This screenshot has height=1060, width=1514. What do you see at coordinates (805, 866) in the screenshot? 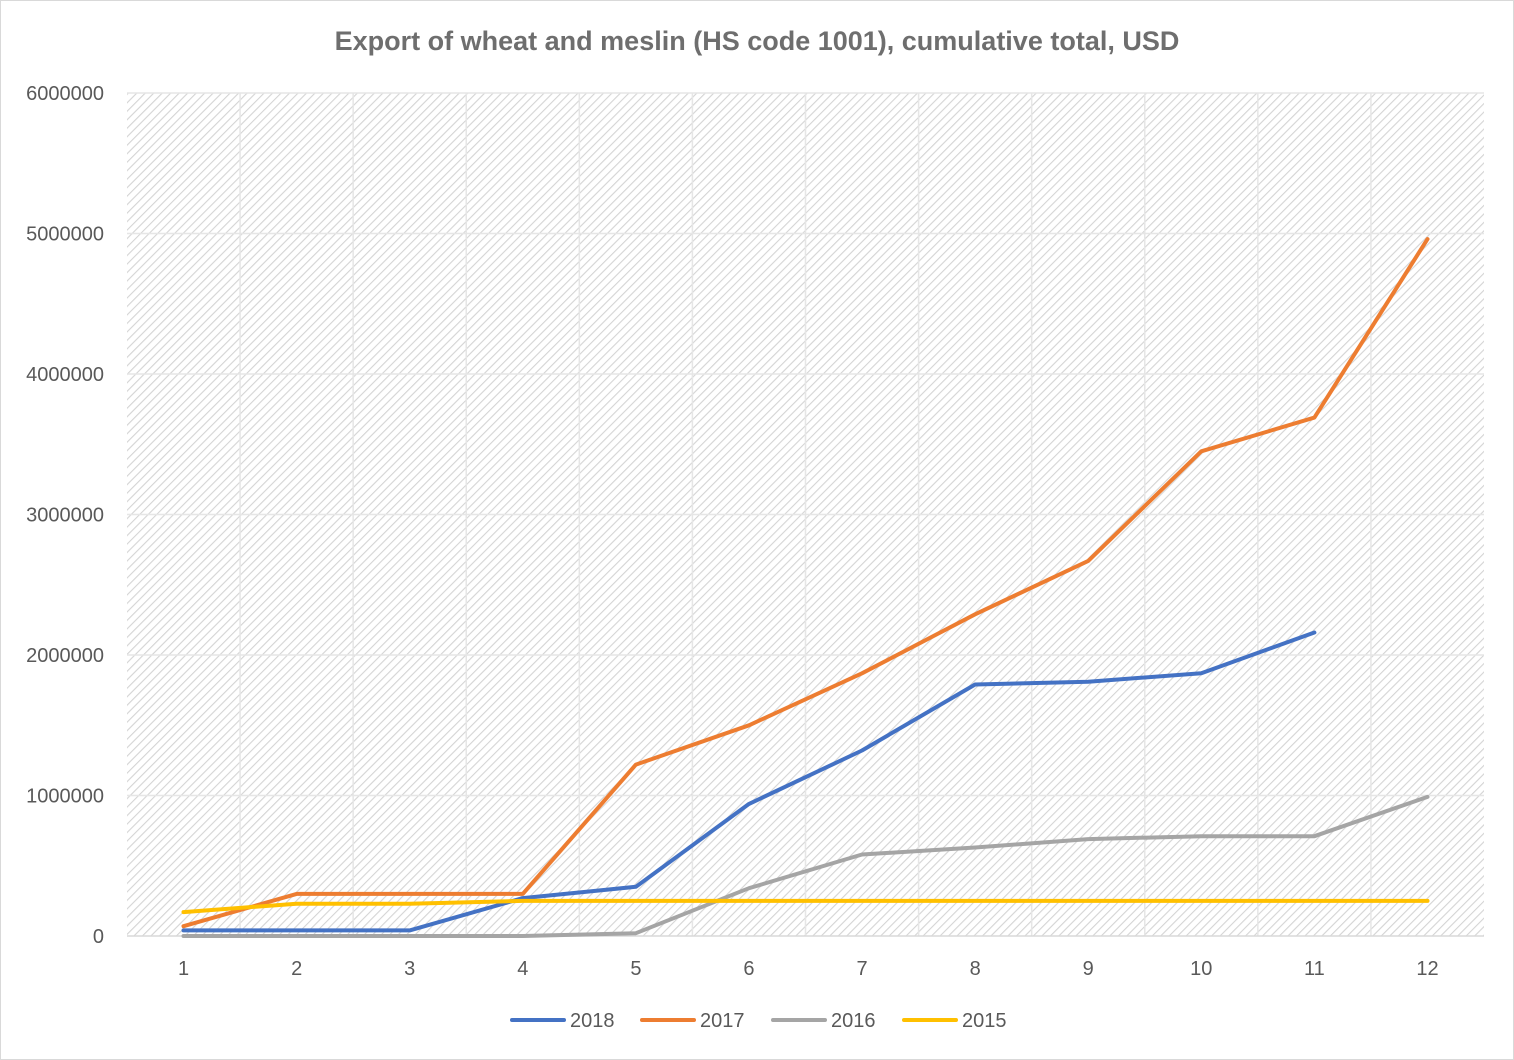
I see `series-line-2016` at bounding box center [805, 866].